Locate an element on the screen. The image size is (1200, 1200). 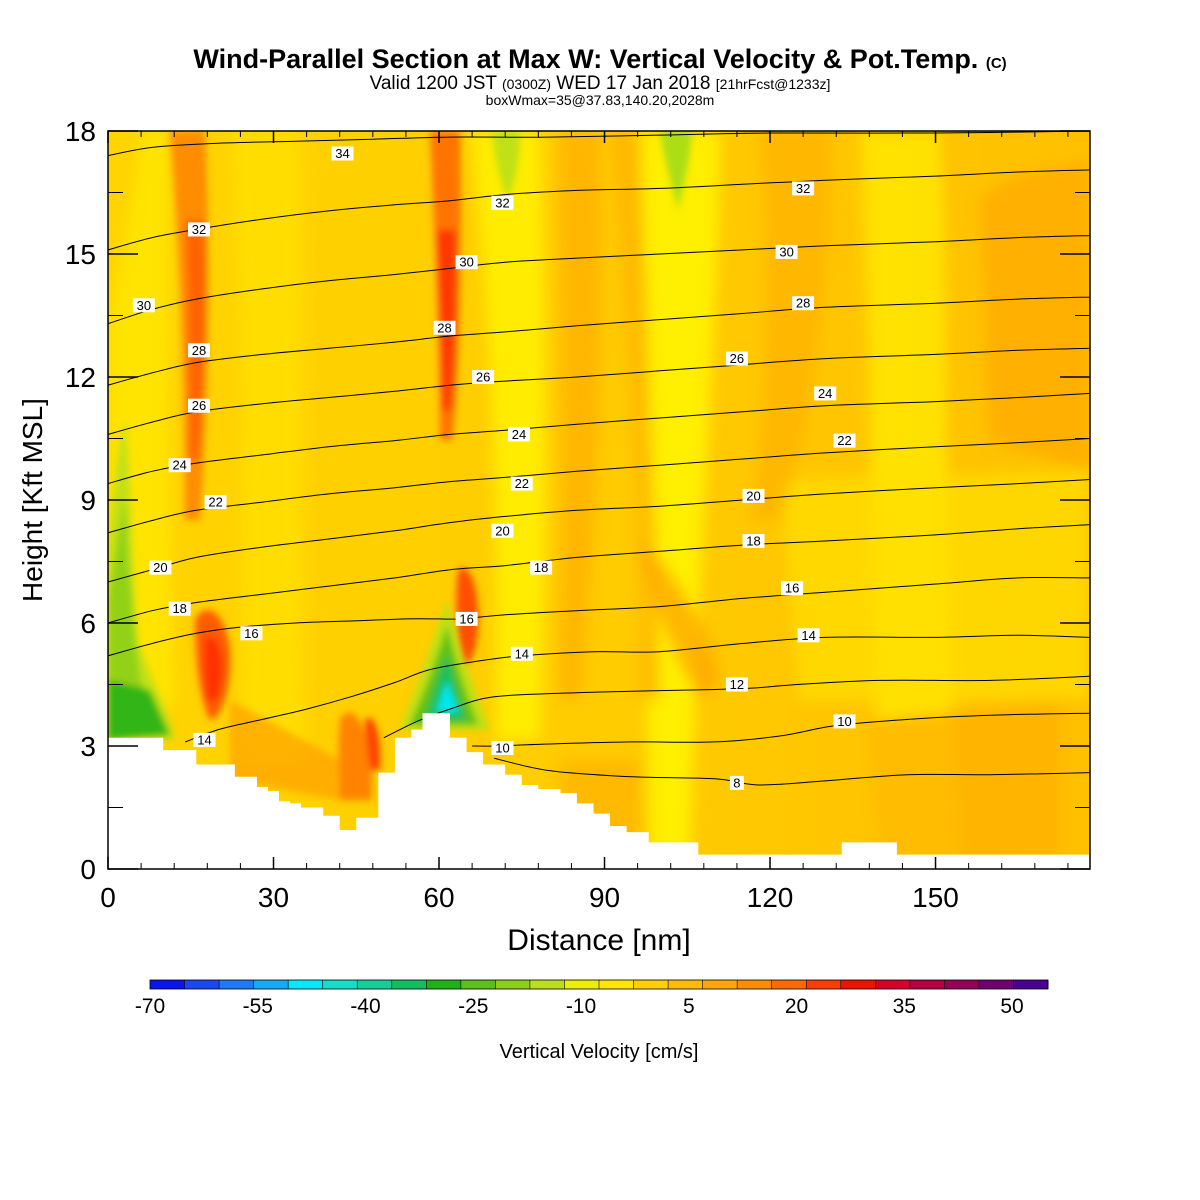
terrain-mask is located at coordinates (599, 791).